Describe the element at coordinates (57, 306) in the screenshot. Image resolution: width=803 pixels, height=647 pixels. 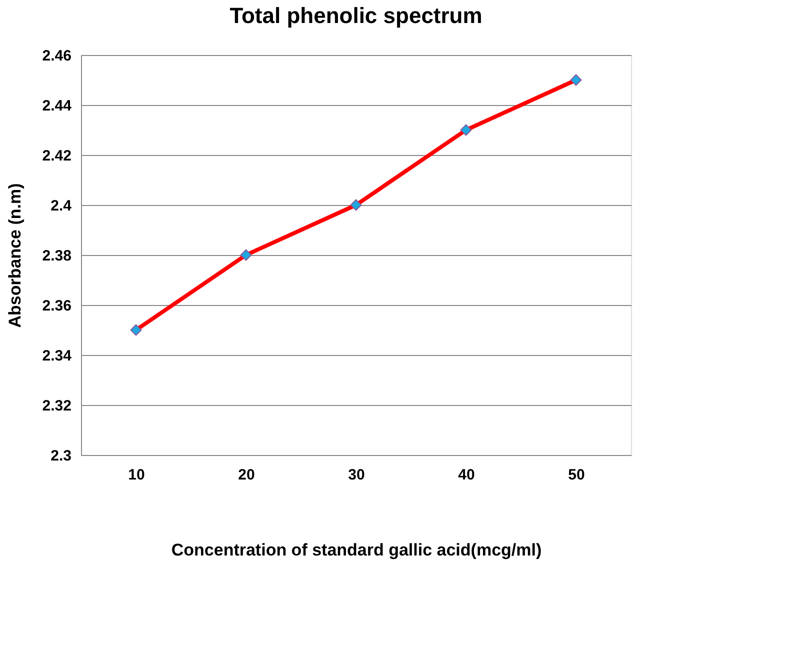
I see `y-tick-label: 2.36` at that location.